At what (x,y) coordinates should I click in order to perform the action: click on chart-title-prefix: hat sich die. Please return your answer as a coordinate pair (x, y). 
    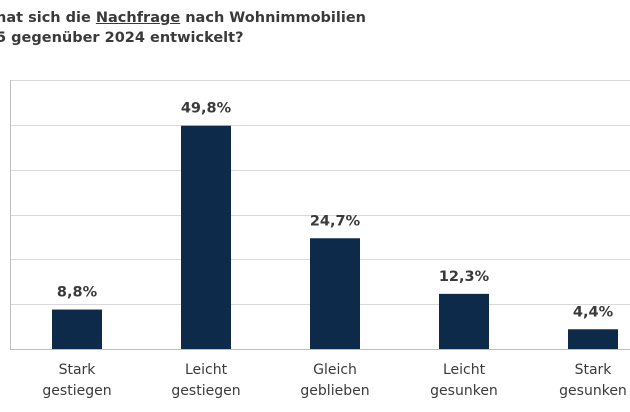
    Looking at the image, I should click on (48, 18).